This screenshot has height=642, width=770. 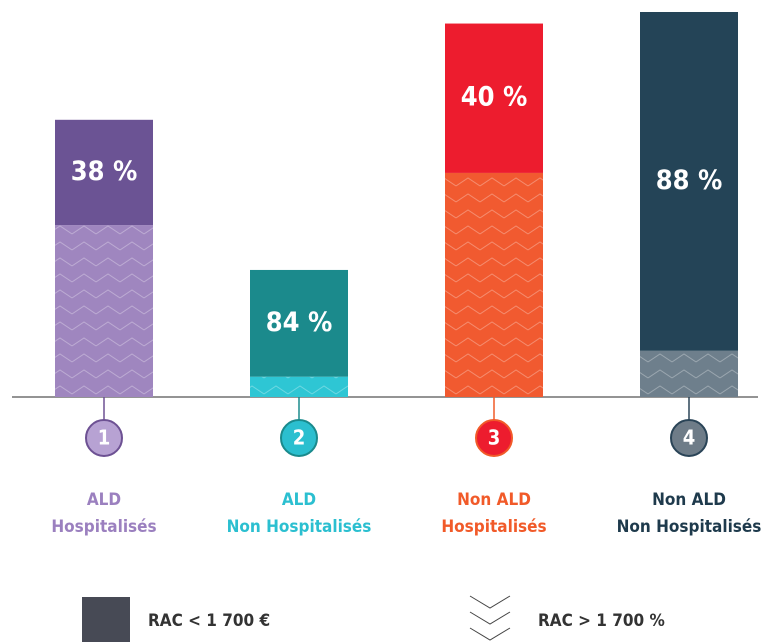 I want to click on marker-number: 2, so click(x=299, y=438).